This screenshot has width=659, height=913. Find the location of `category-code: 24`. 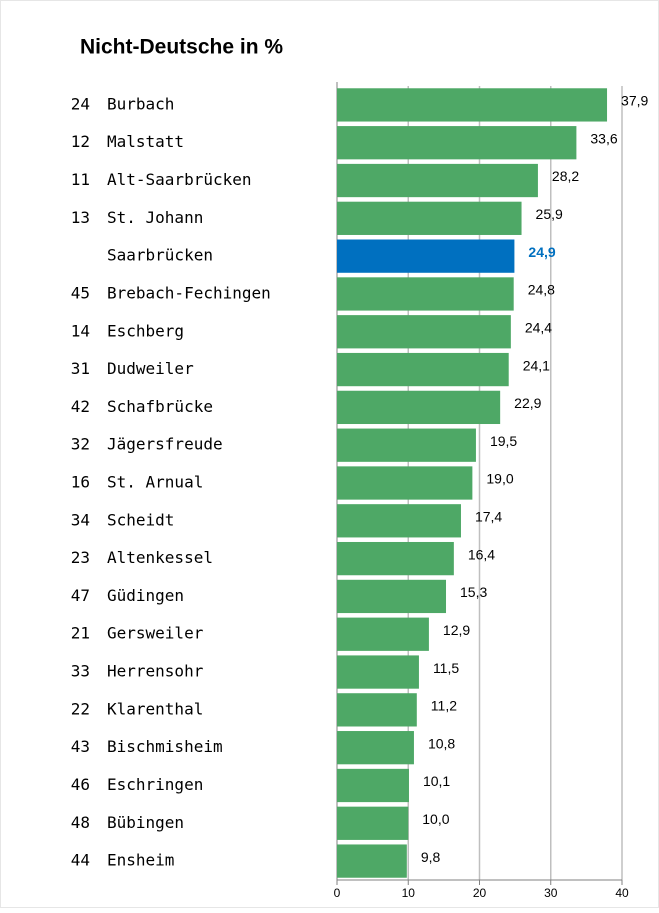

category-code: 24 is located at coordinates (80, 103).